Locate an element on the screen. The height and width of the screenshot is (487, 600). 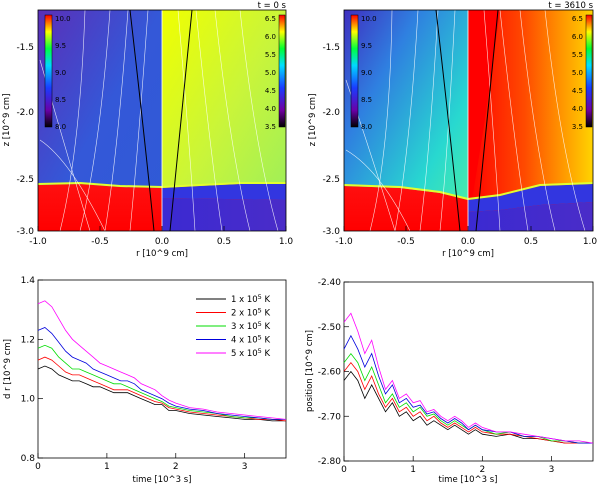
y-axis-label: d r [10^9 cm] is located at coordinates (8, 369).